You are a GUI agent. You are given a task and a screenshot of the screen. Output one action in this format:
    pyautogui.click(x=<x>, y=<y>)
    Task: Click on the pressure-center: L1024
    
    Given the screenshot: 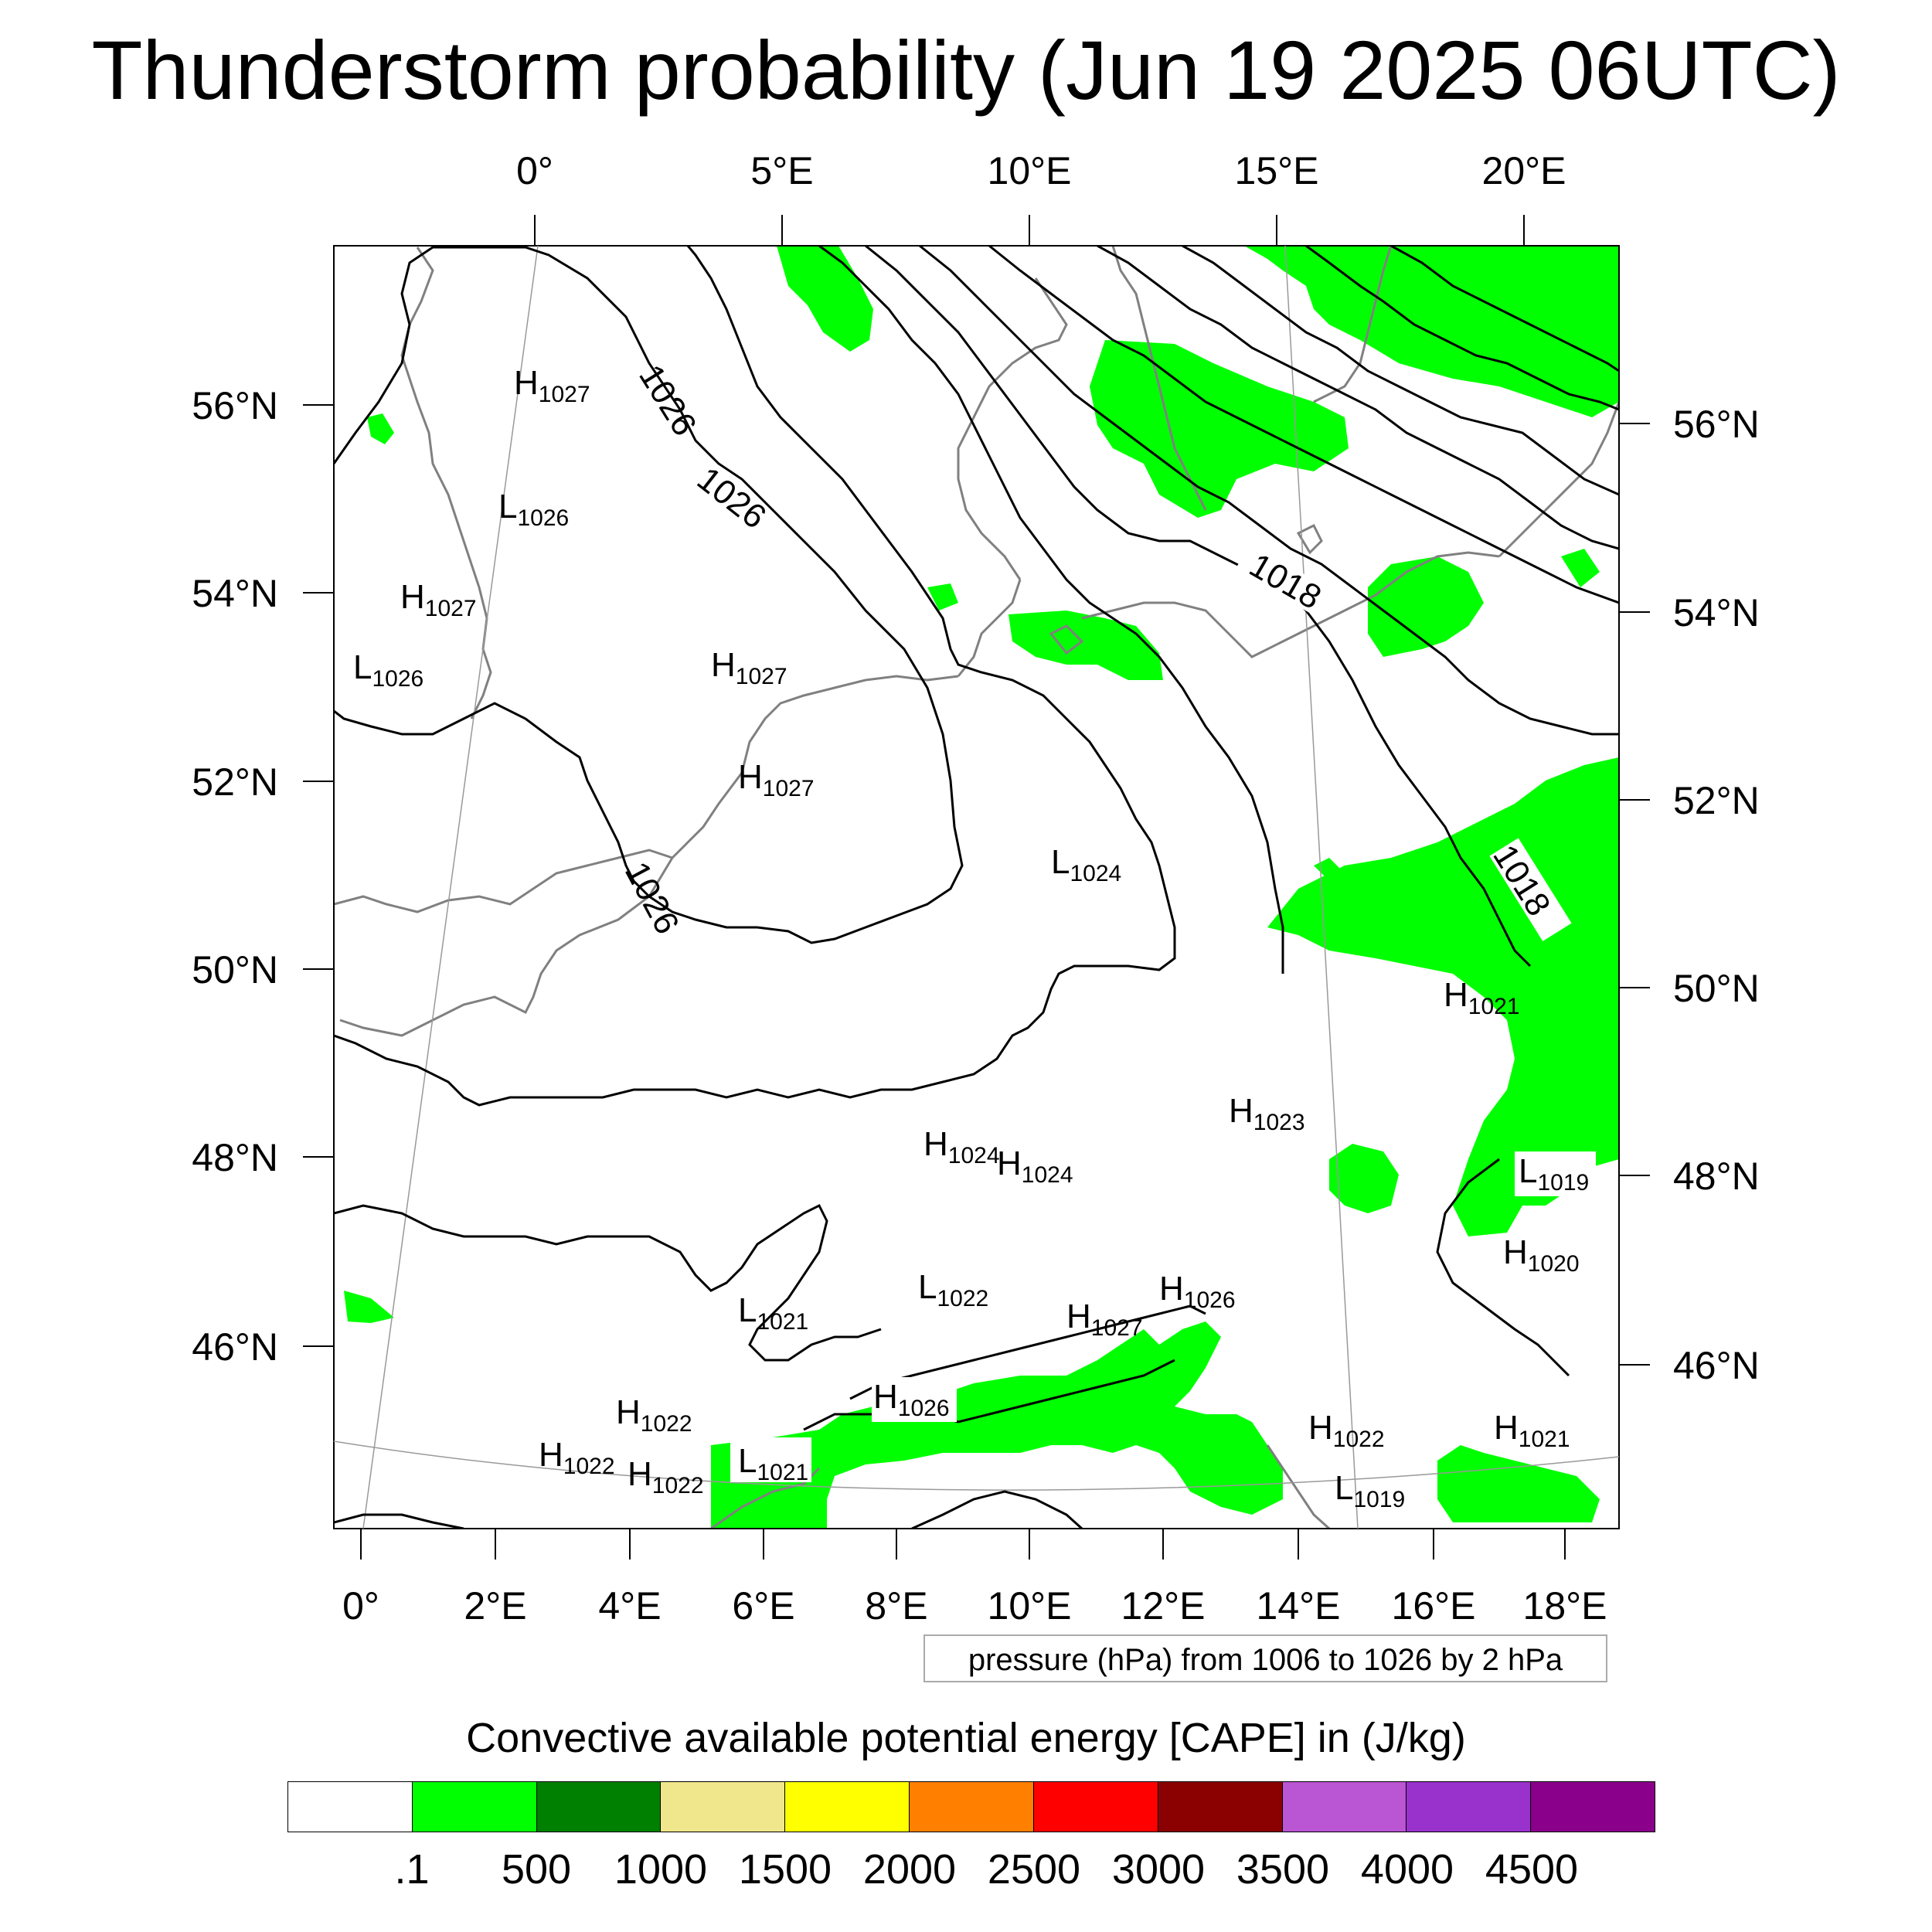 What is the action you would take?
    pyautogui.click(x=1086, y=864)
    